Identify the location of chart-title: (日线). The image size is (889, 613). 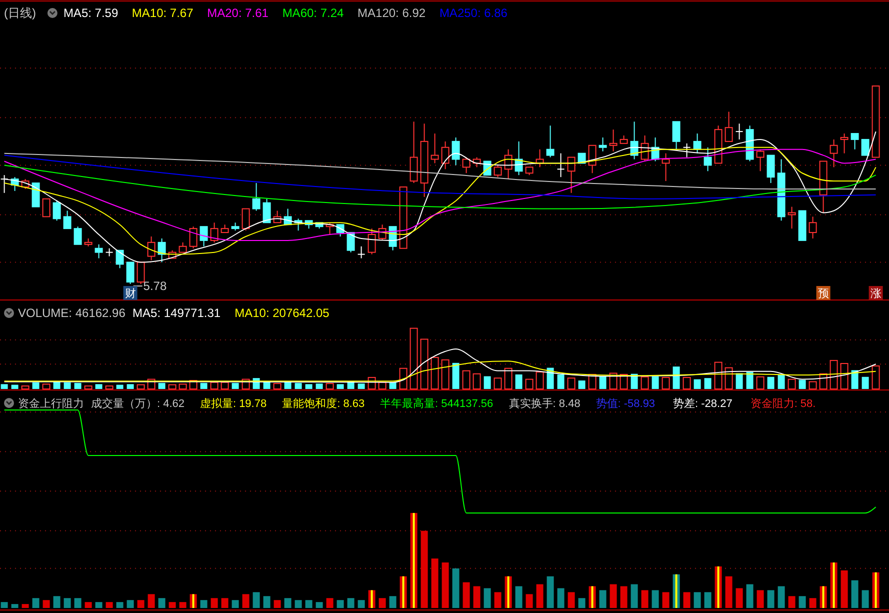
(20, 13).